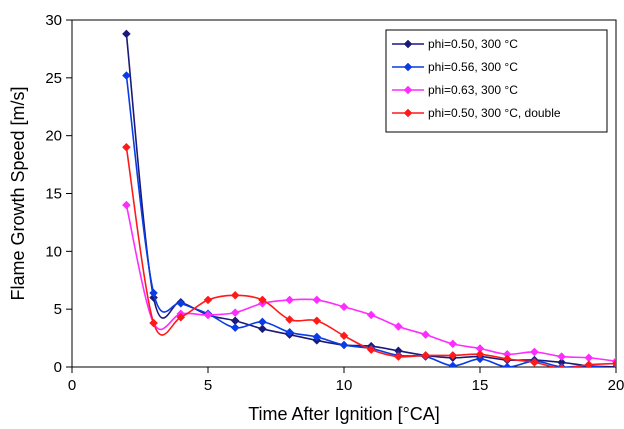 The image size is (624, 429). Describe the element at coordinates (53, 251) in the screenshot. I see `y-tick-label: 10` at that location.